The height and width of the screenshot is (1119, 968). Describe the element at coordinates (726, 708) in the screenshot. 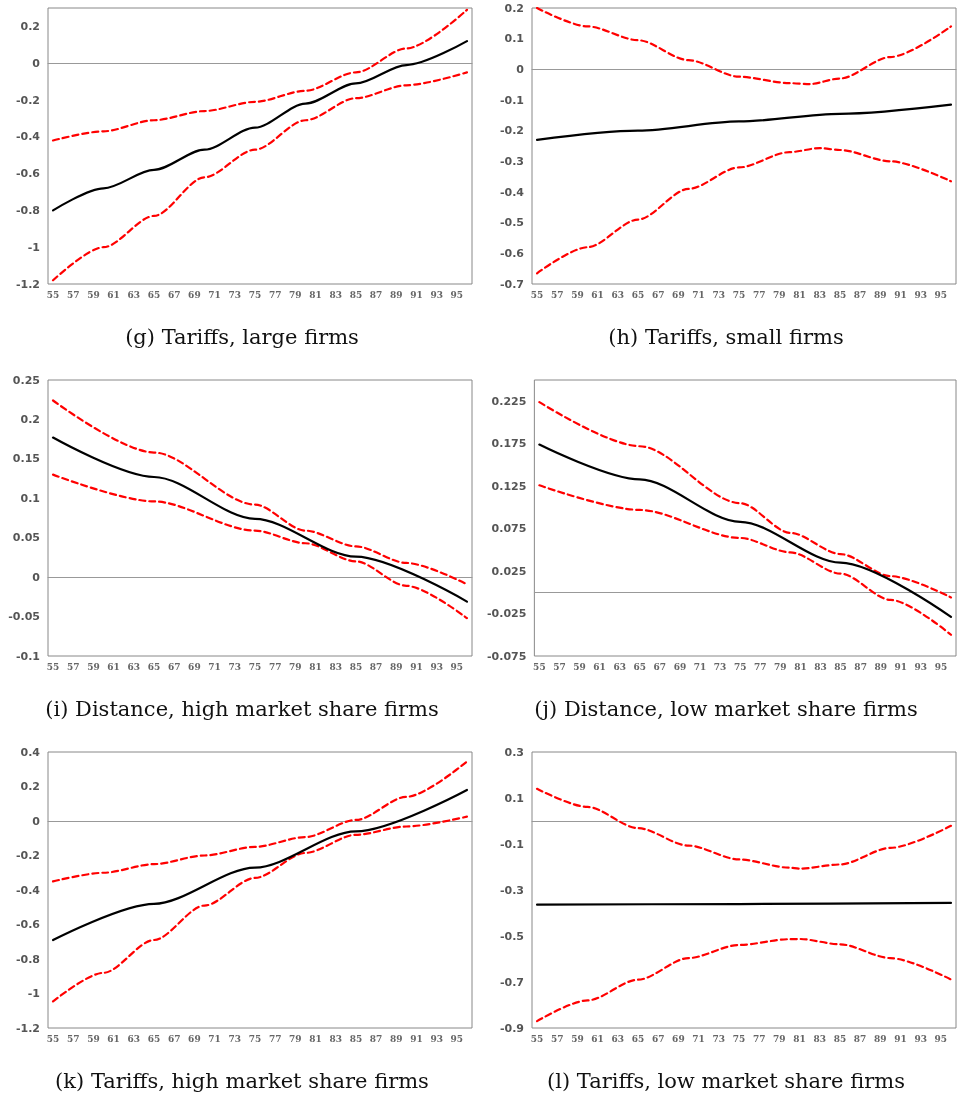

I see `text: (j) Distance, low market share firms` at that location.